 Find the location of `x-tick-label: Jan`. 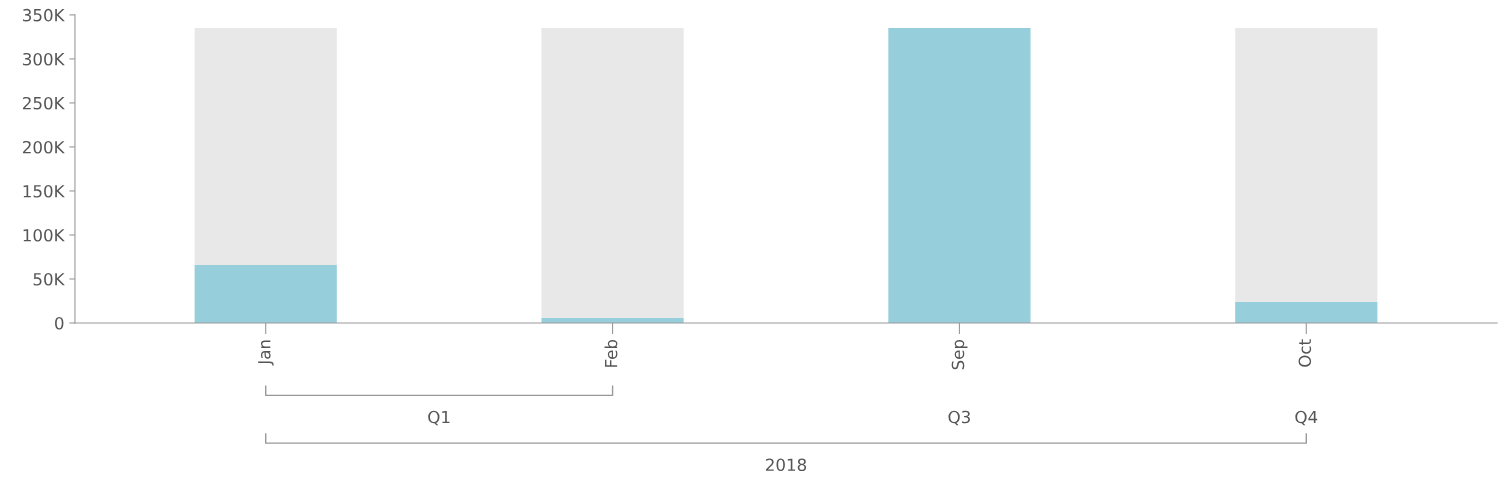

x-tick-label: Jan is located at coordinates (266, 353).